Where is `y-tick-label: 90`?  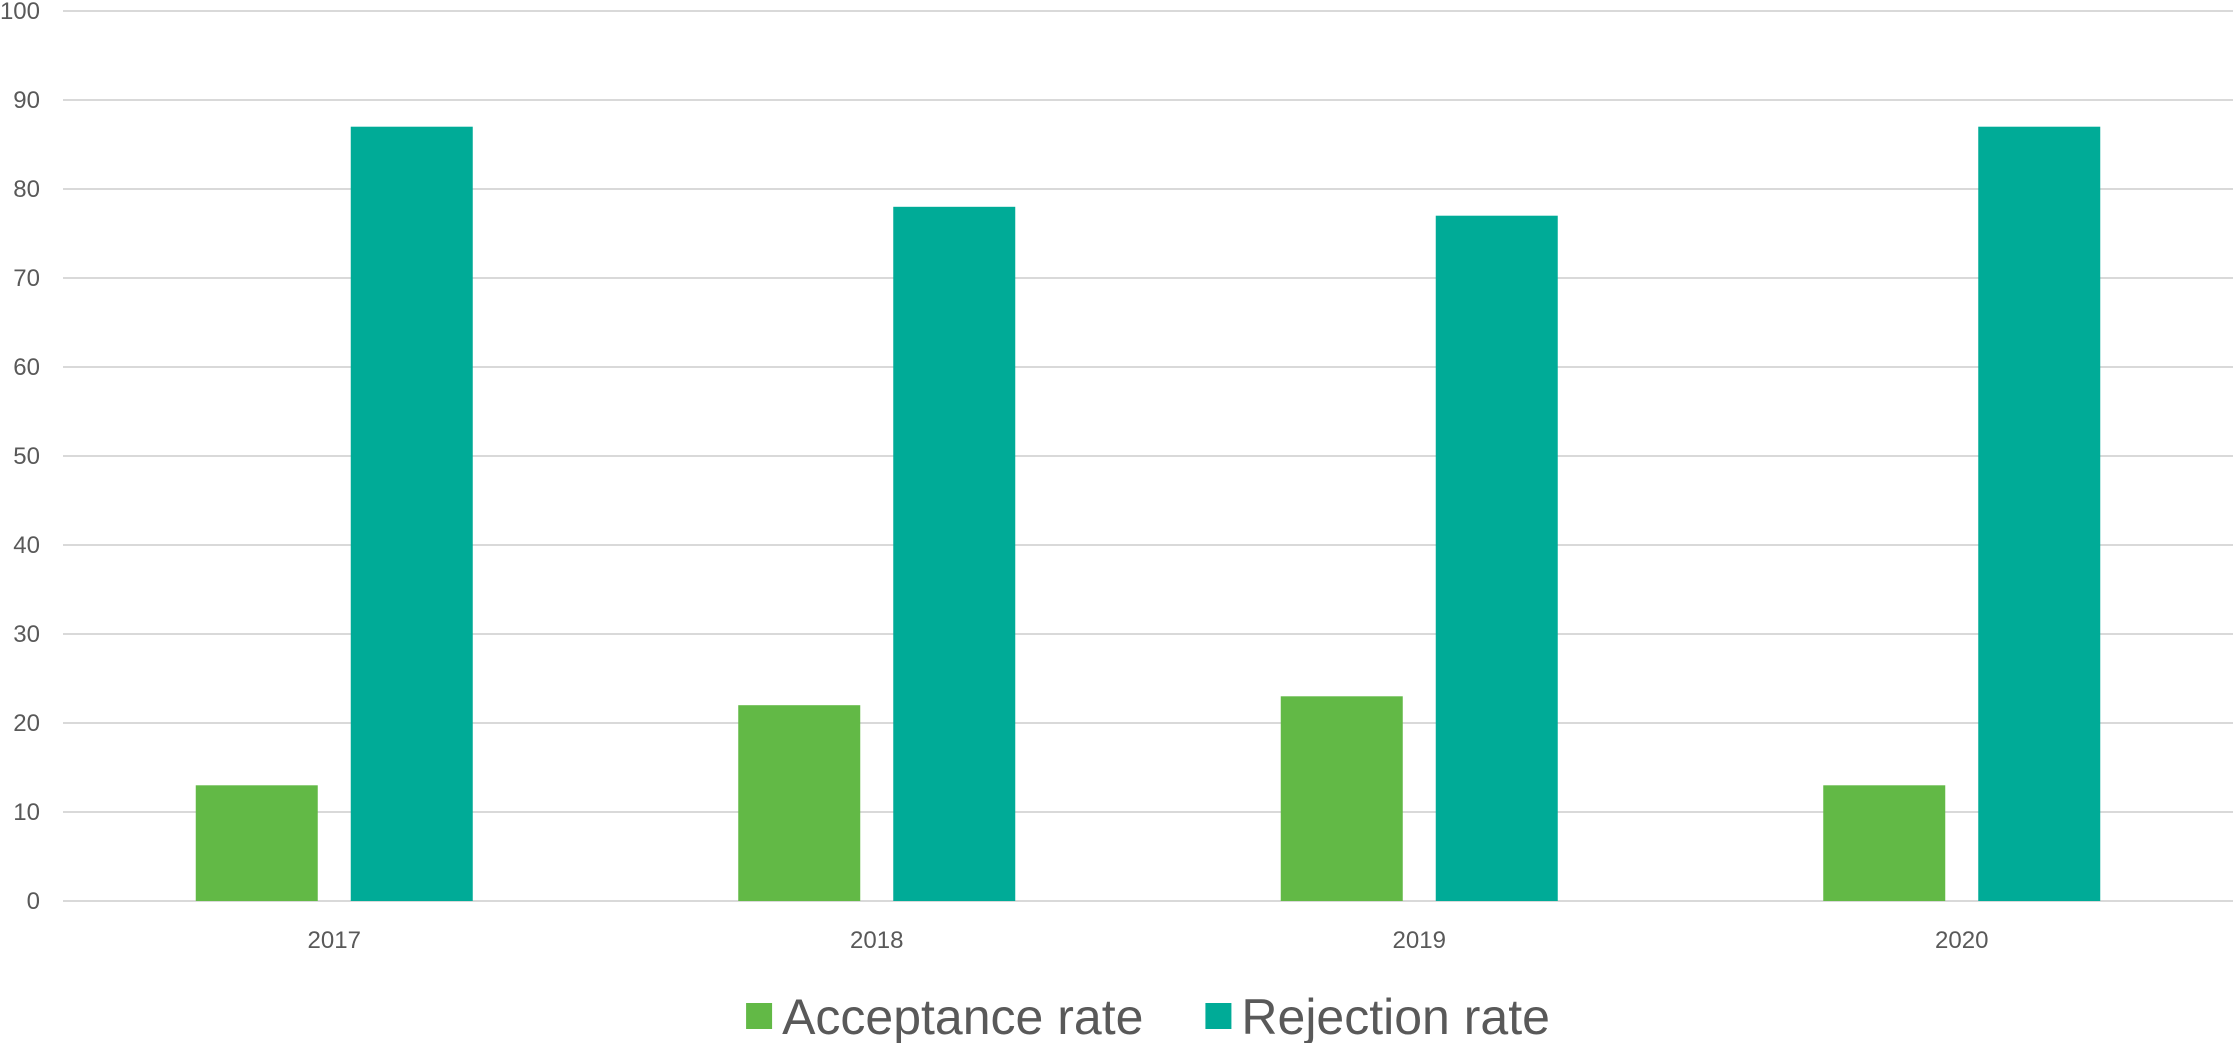 y-tick-label: 90 is located at coordinates (26, 100).